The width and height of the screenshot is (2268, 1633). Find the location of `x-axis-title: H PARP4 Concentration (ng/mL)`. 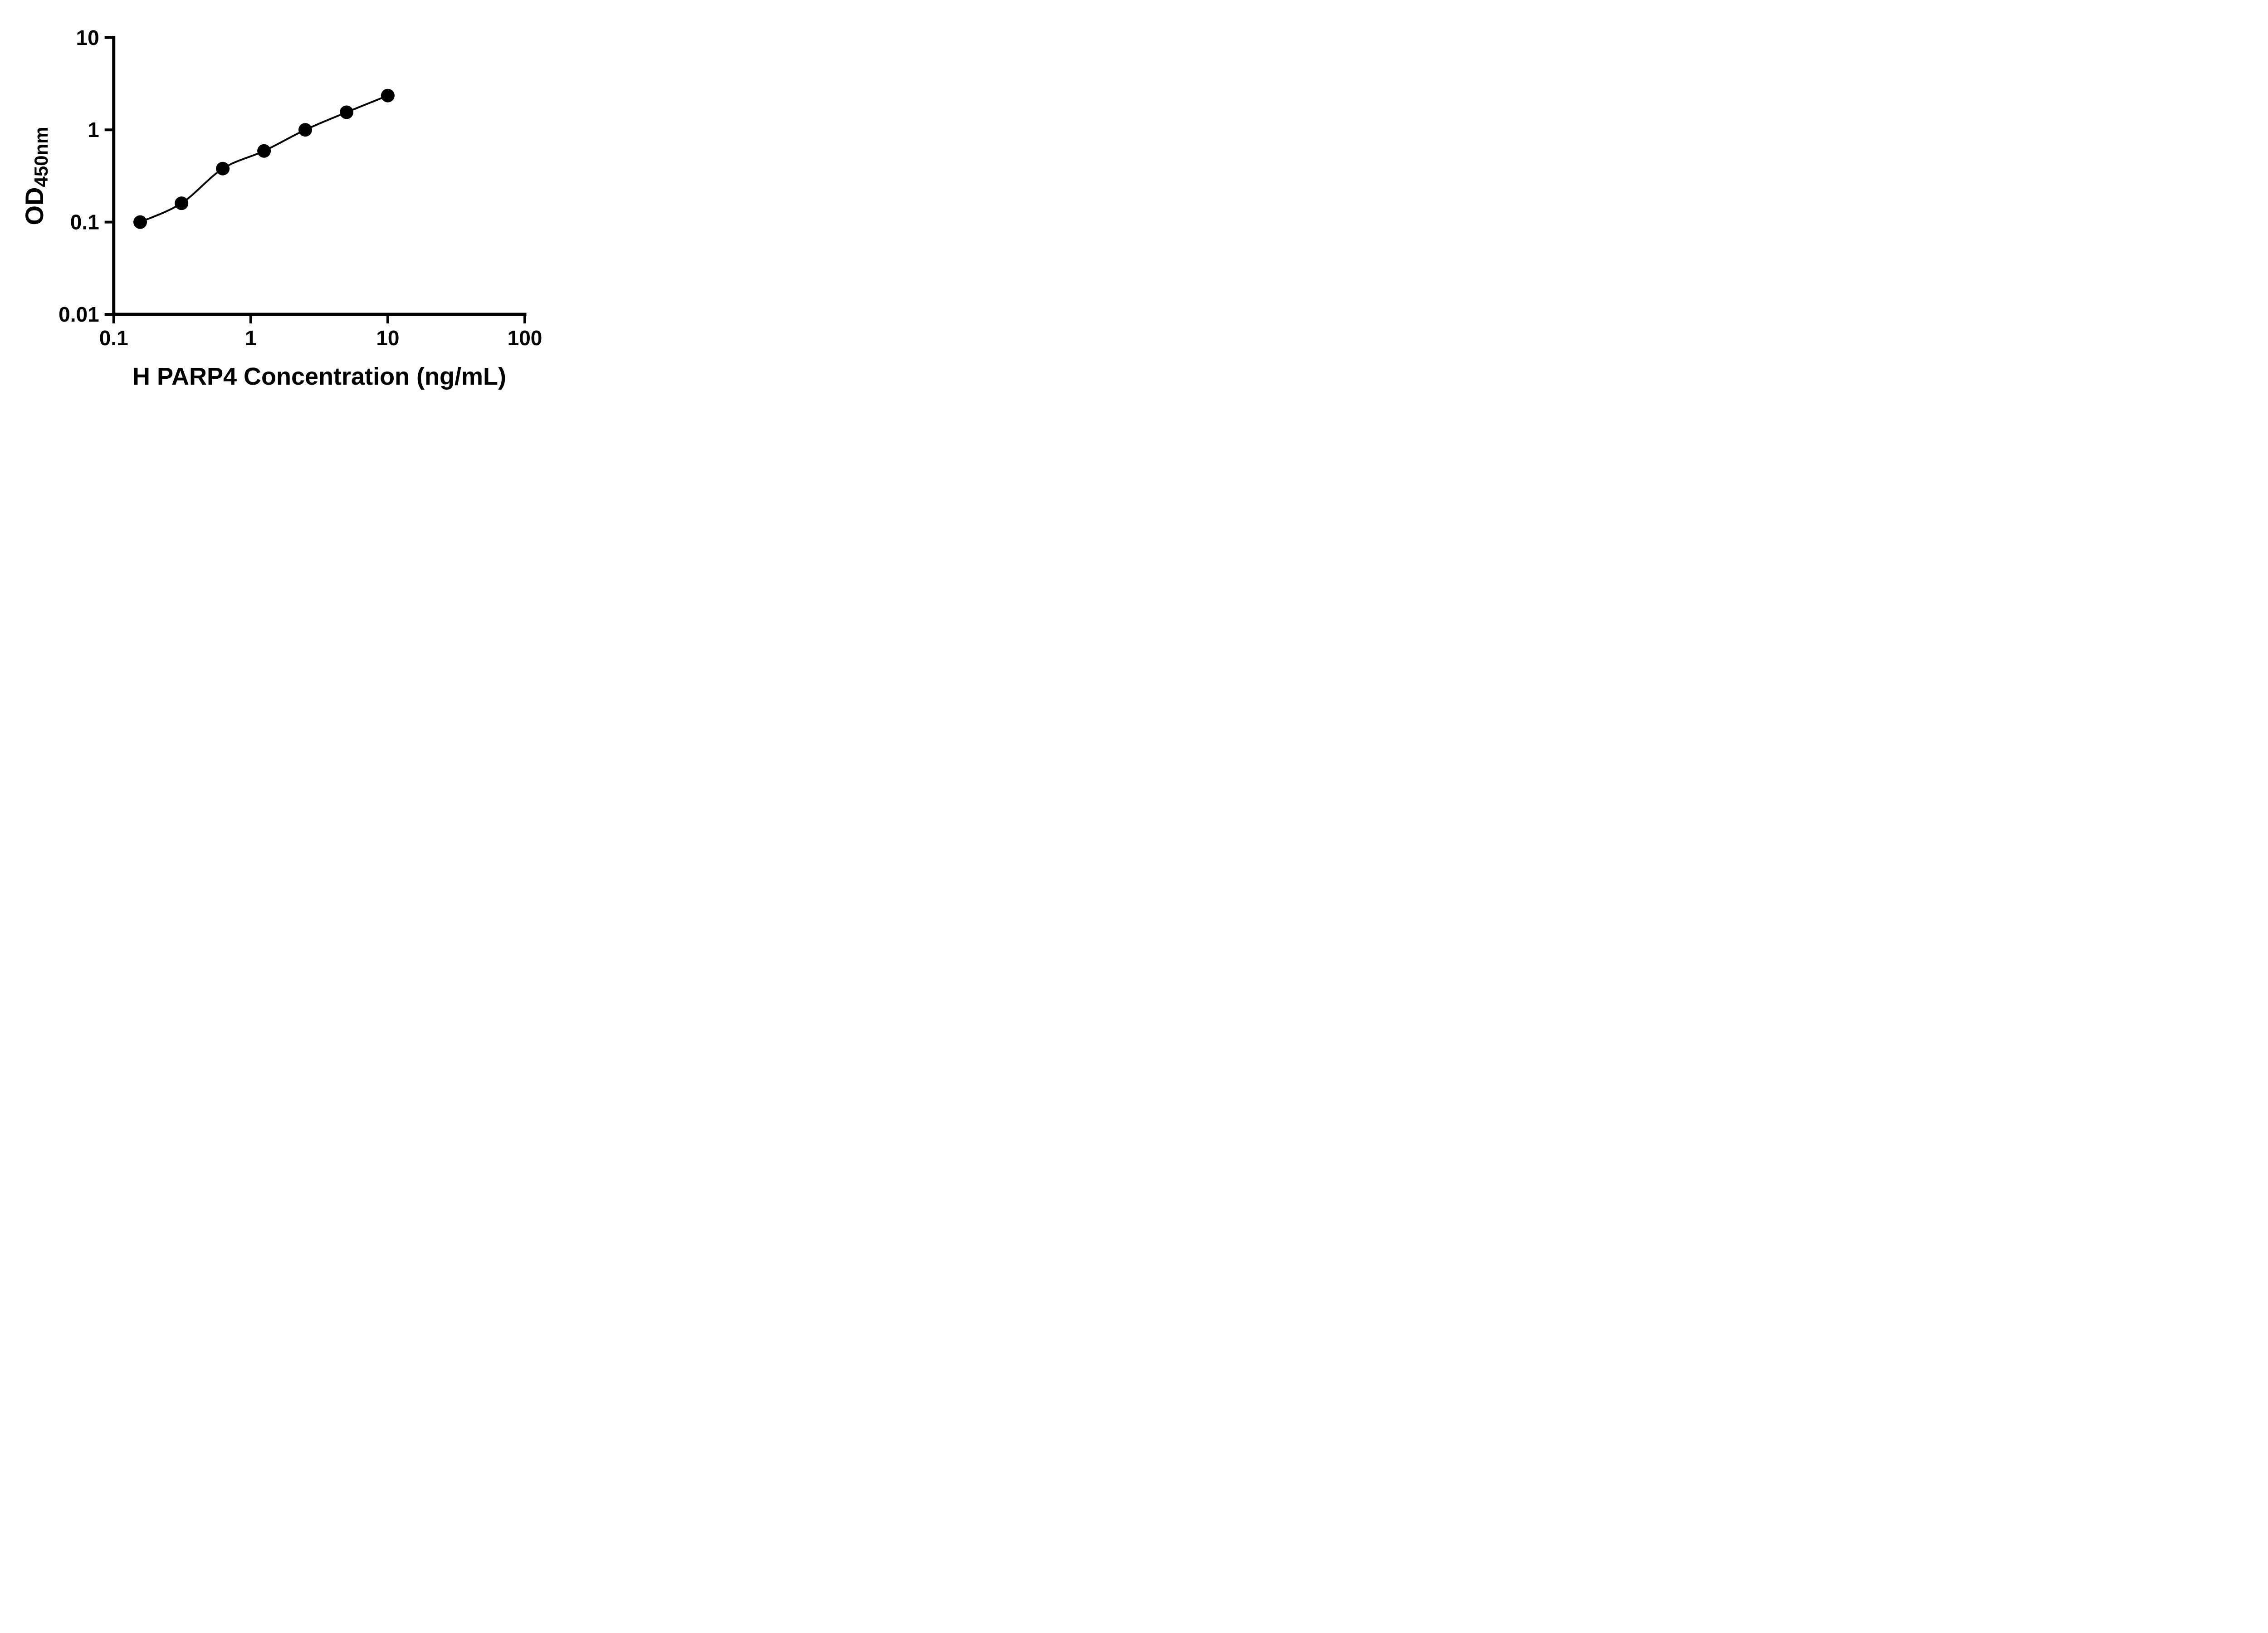

x-axis-title: H PARP4 Concentration (ng/mL) is located at coordinates (319, 376).